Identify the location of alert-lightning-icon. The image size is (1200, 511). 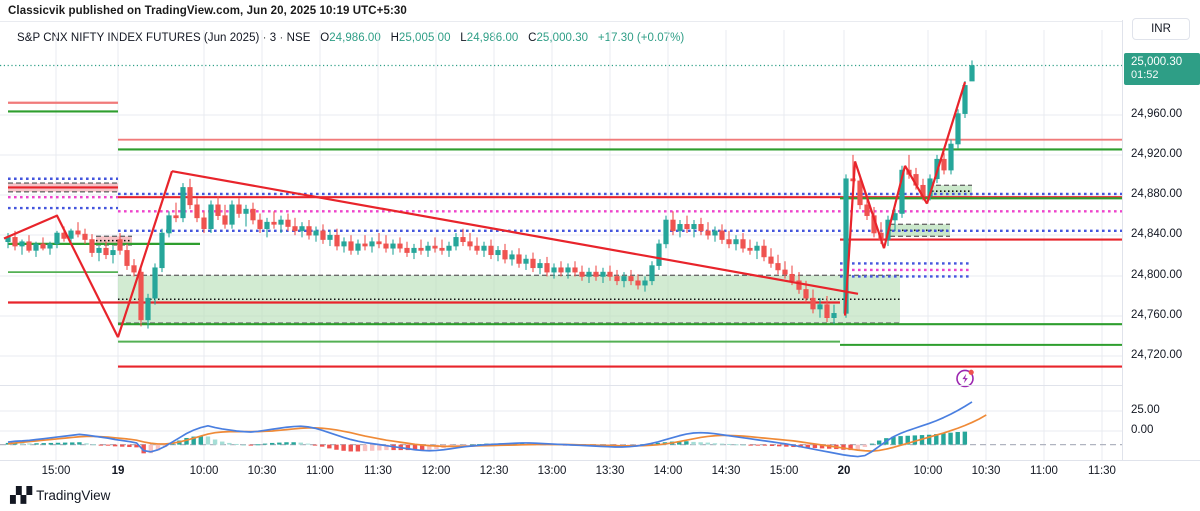
(965, 378).